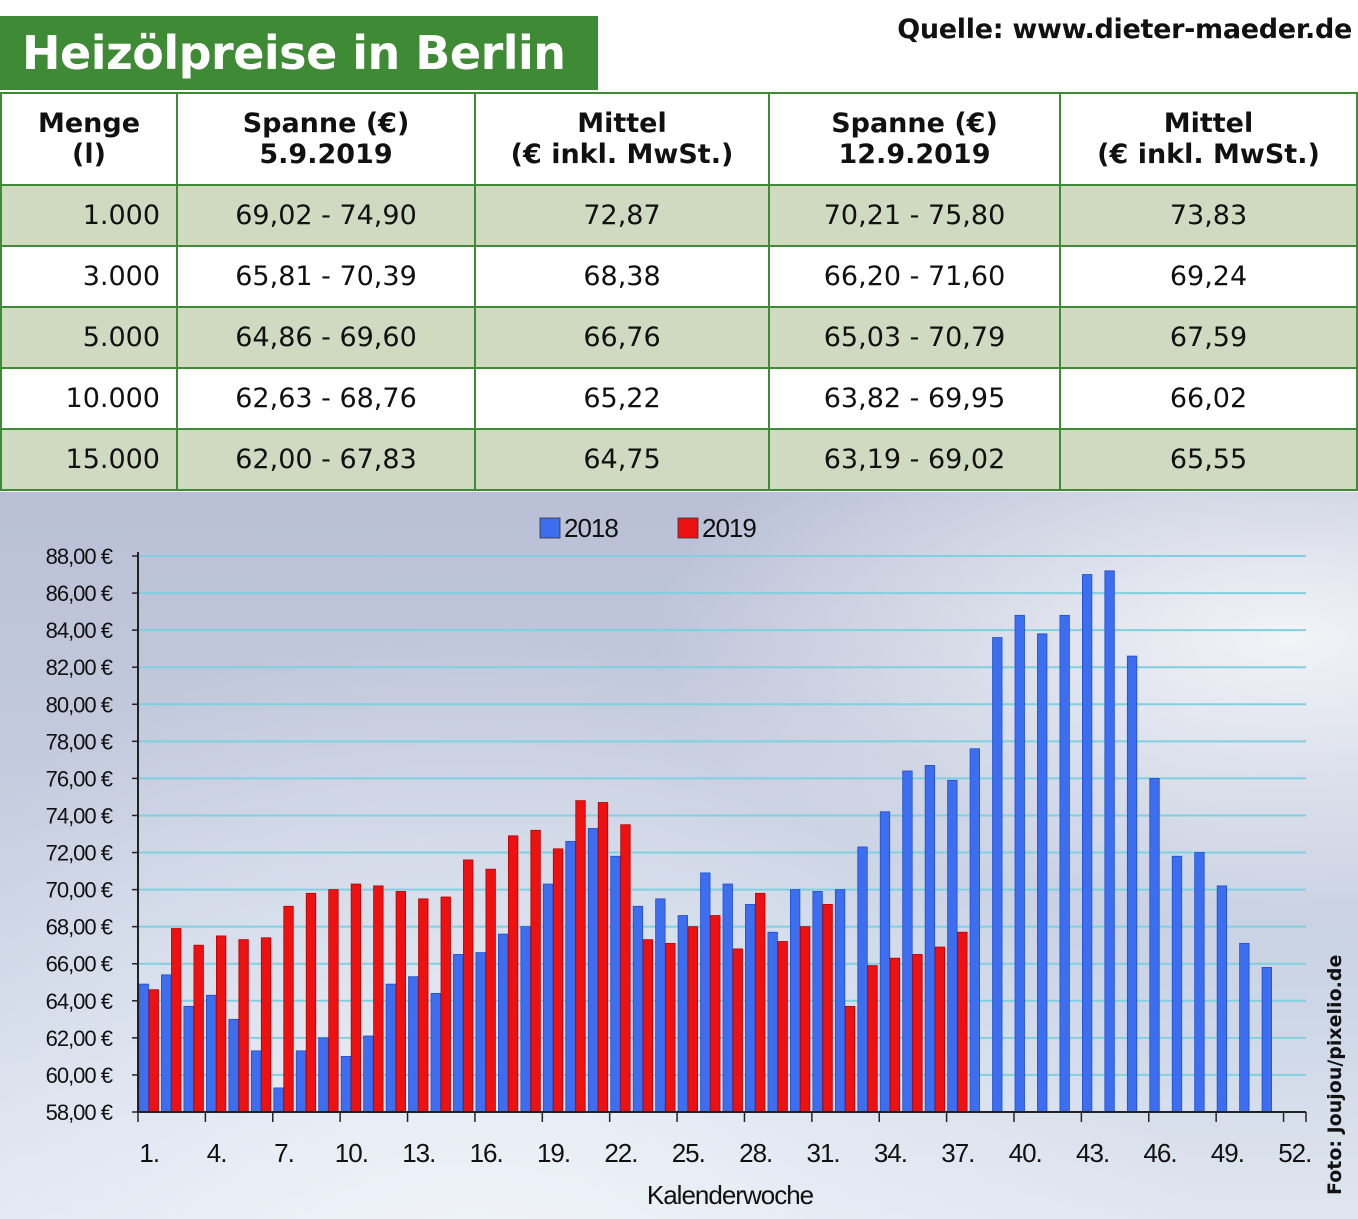 This screenshot has height=1219, width=1358. Describe the element at coordinates (622, 276) in the screenshot. I see `table-cell: 68,38` at that location.